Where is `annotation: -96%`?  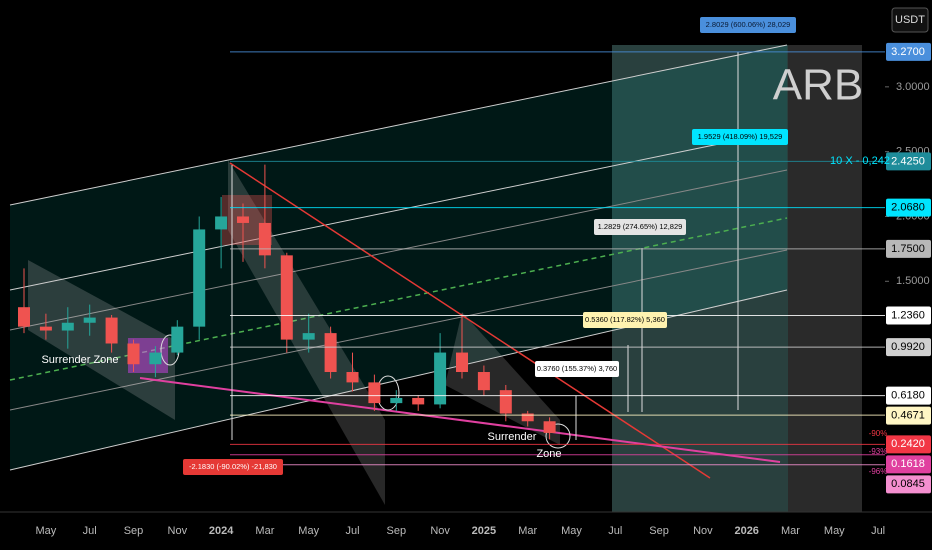
annotation: -96% is located at coordinates (878, 471).